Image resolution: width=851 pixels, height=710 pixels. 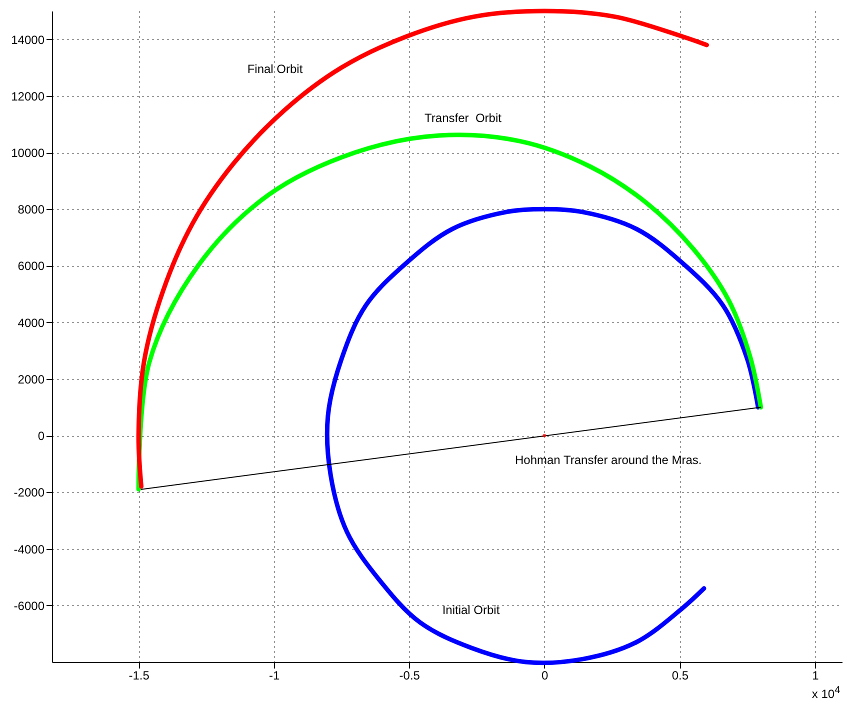 I want to click on y-tick-label: 4000, so click(x=31, y=323).